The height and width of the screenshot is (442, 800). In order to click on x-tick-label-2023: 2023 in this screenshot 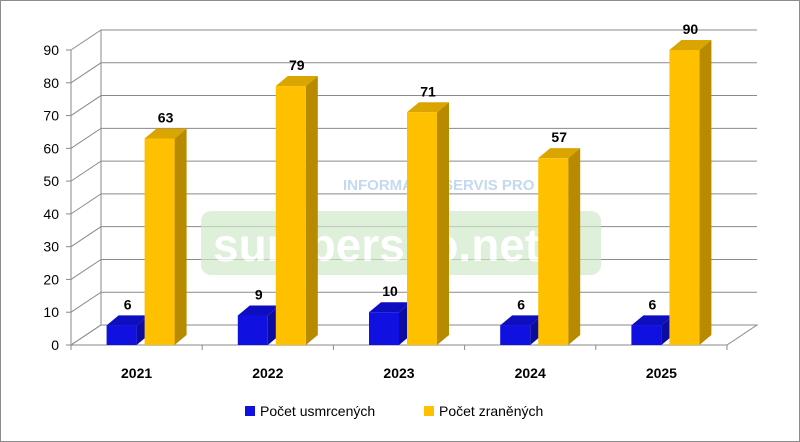, I will do `click(398, 373)`.